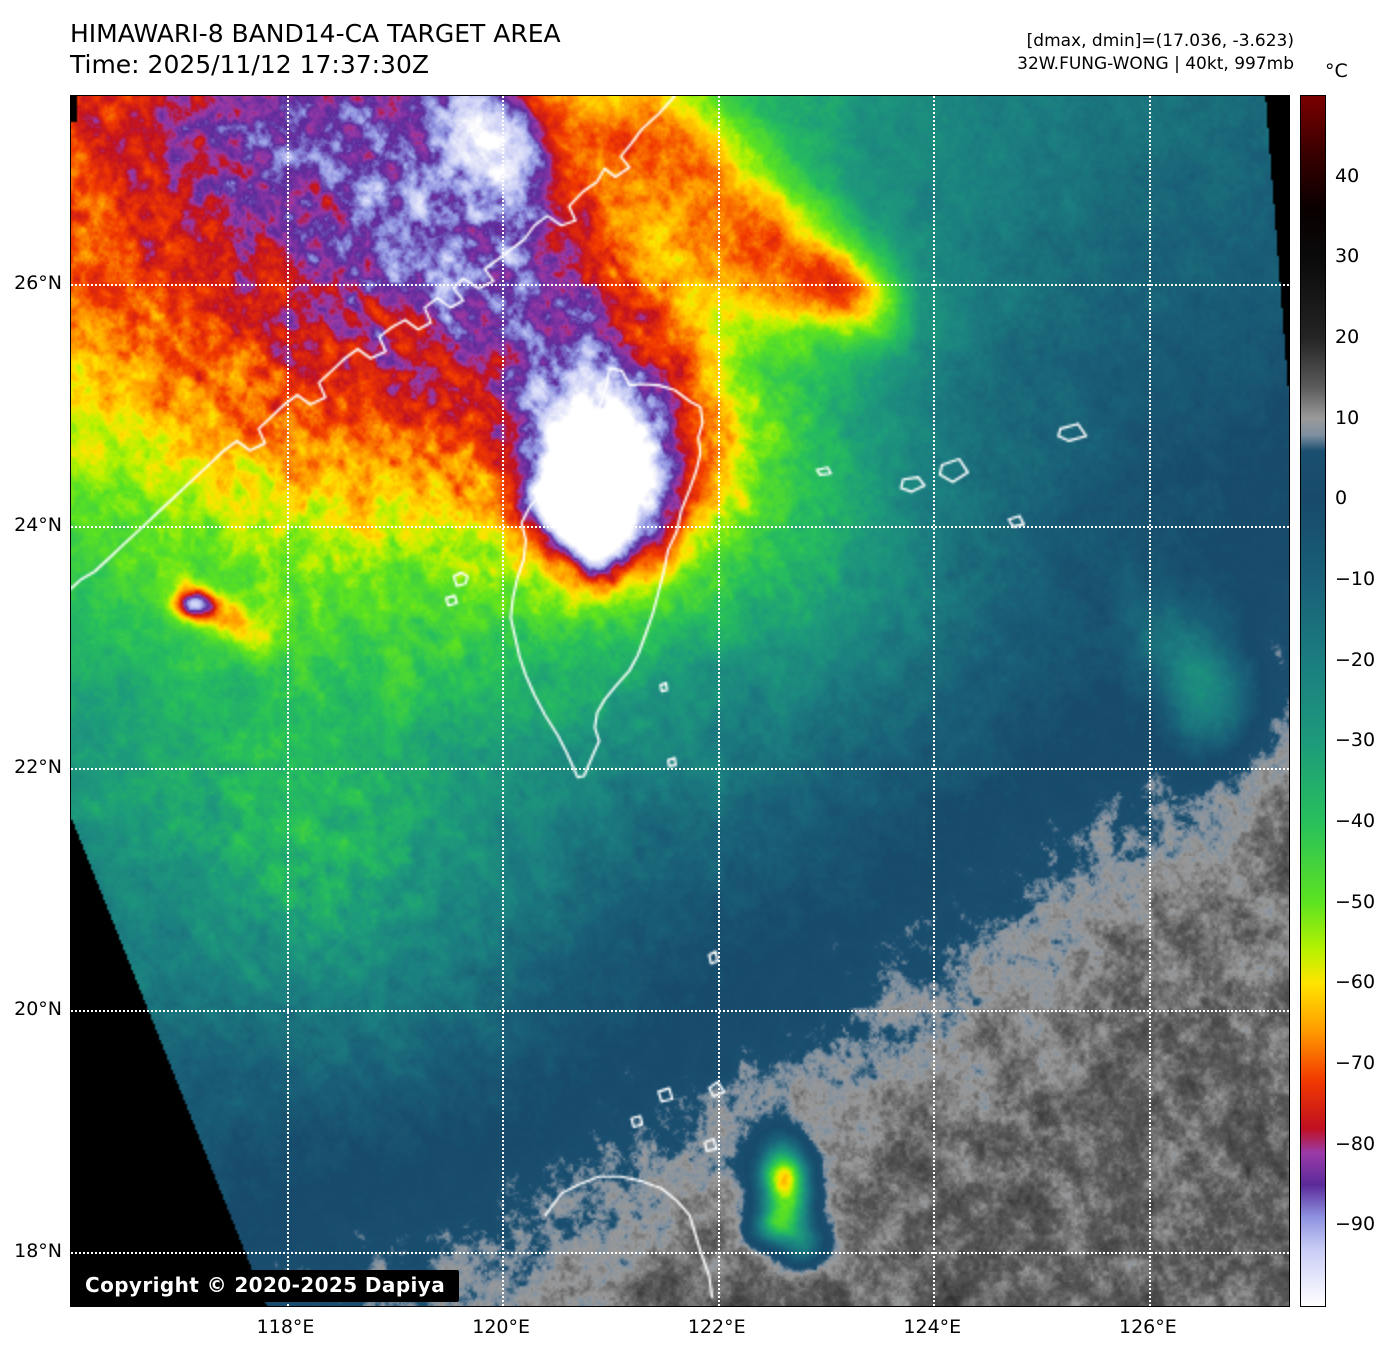 The height and width of the screenshot is (1359, 1390). What do you see at coordinates (501, 1327) in the screenshot?
I see `longitude-tick-label-1: 120°E` at bounding box center [501, 1327].